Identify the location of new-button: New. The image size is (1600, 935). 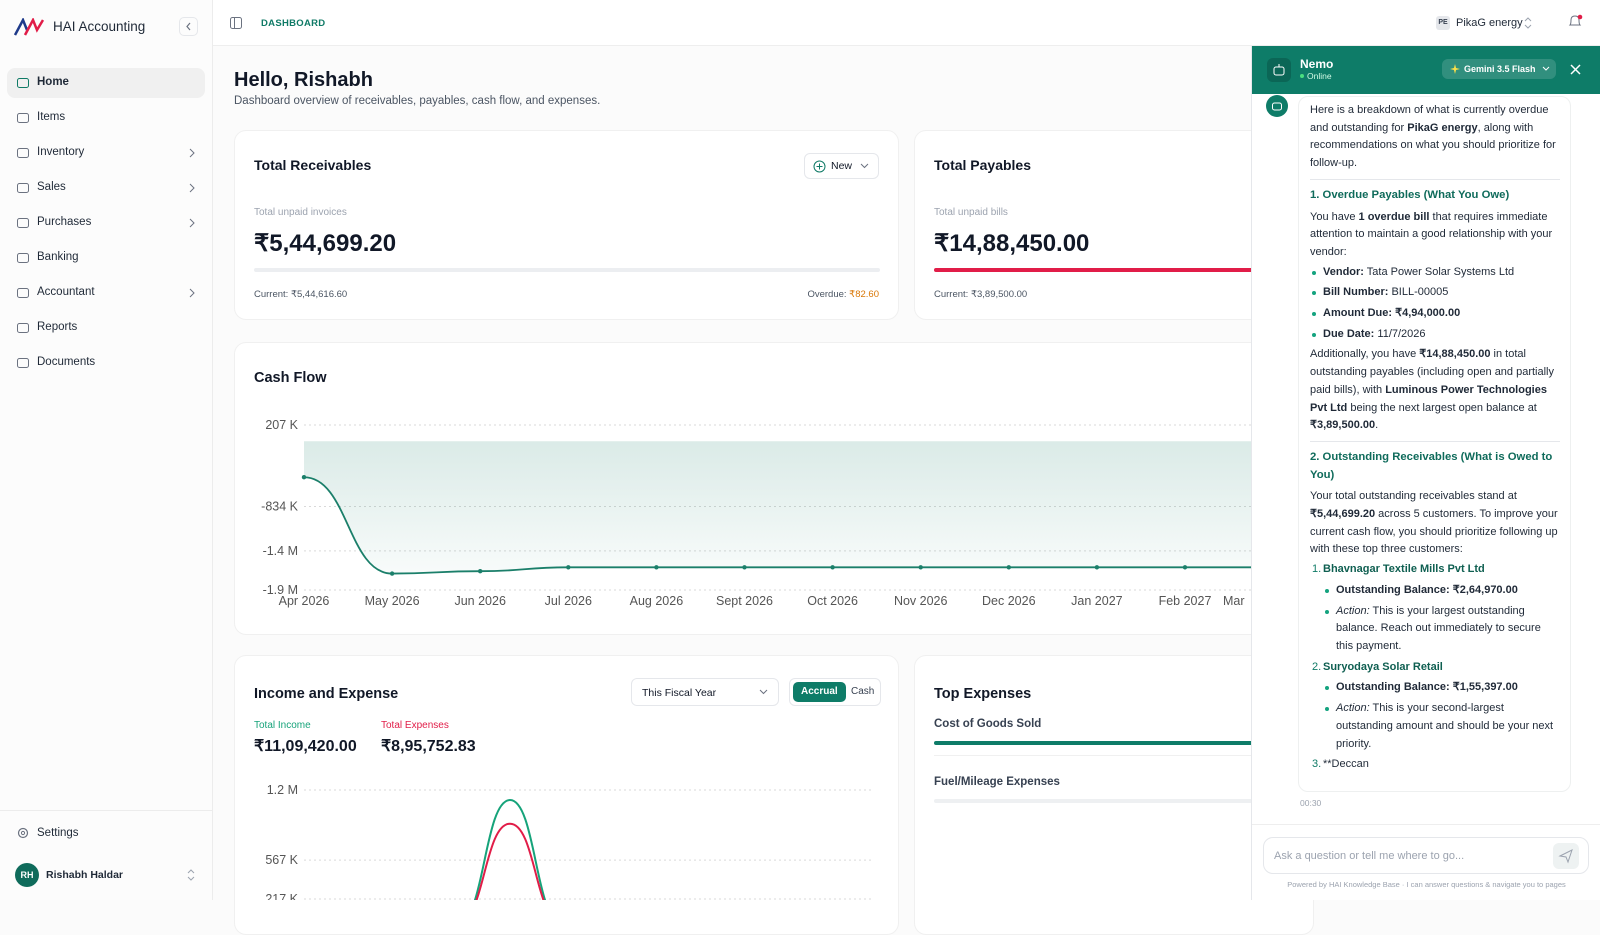
(841, 166).